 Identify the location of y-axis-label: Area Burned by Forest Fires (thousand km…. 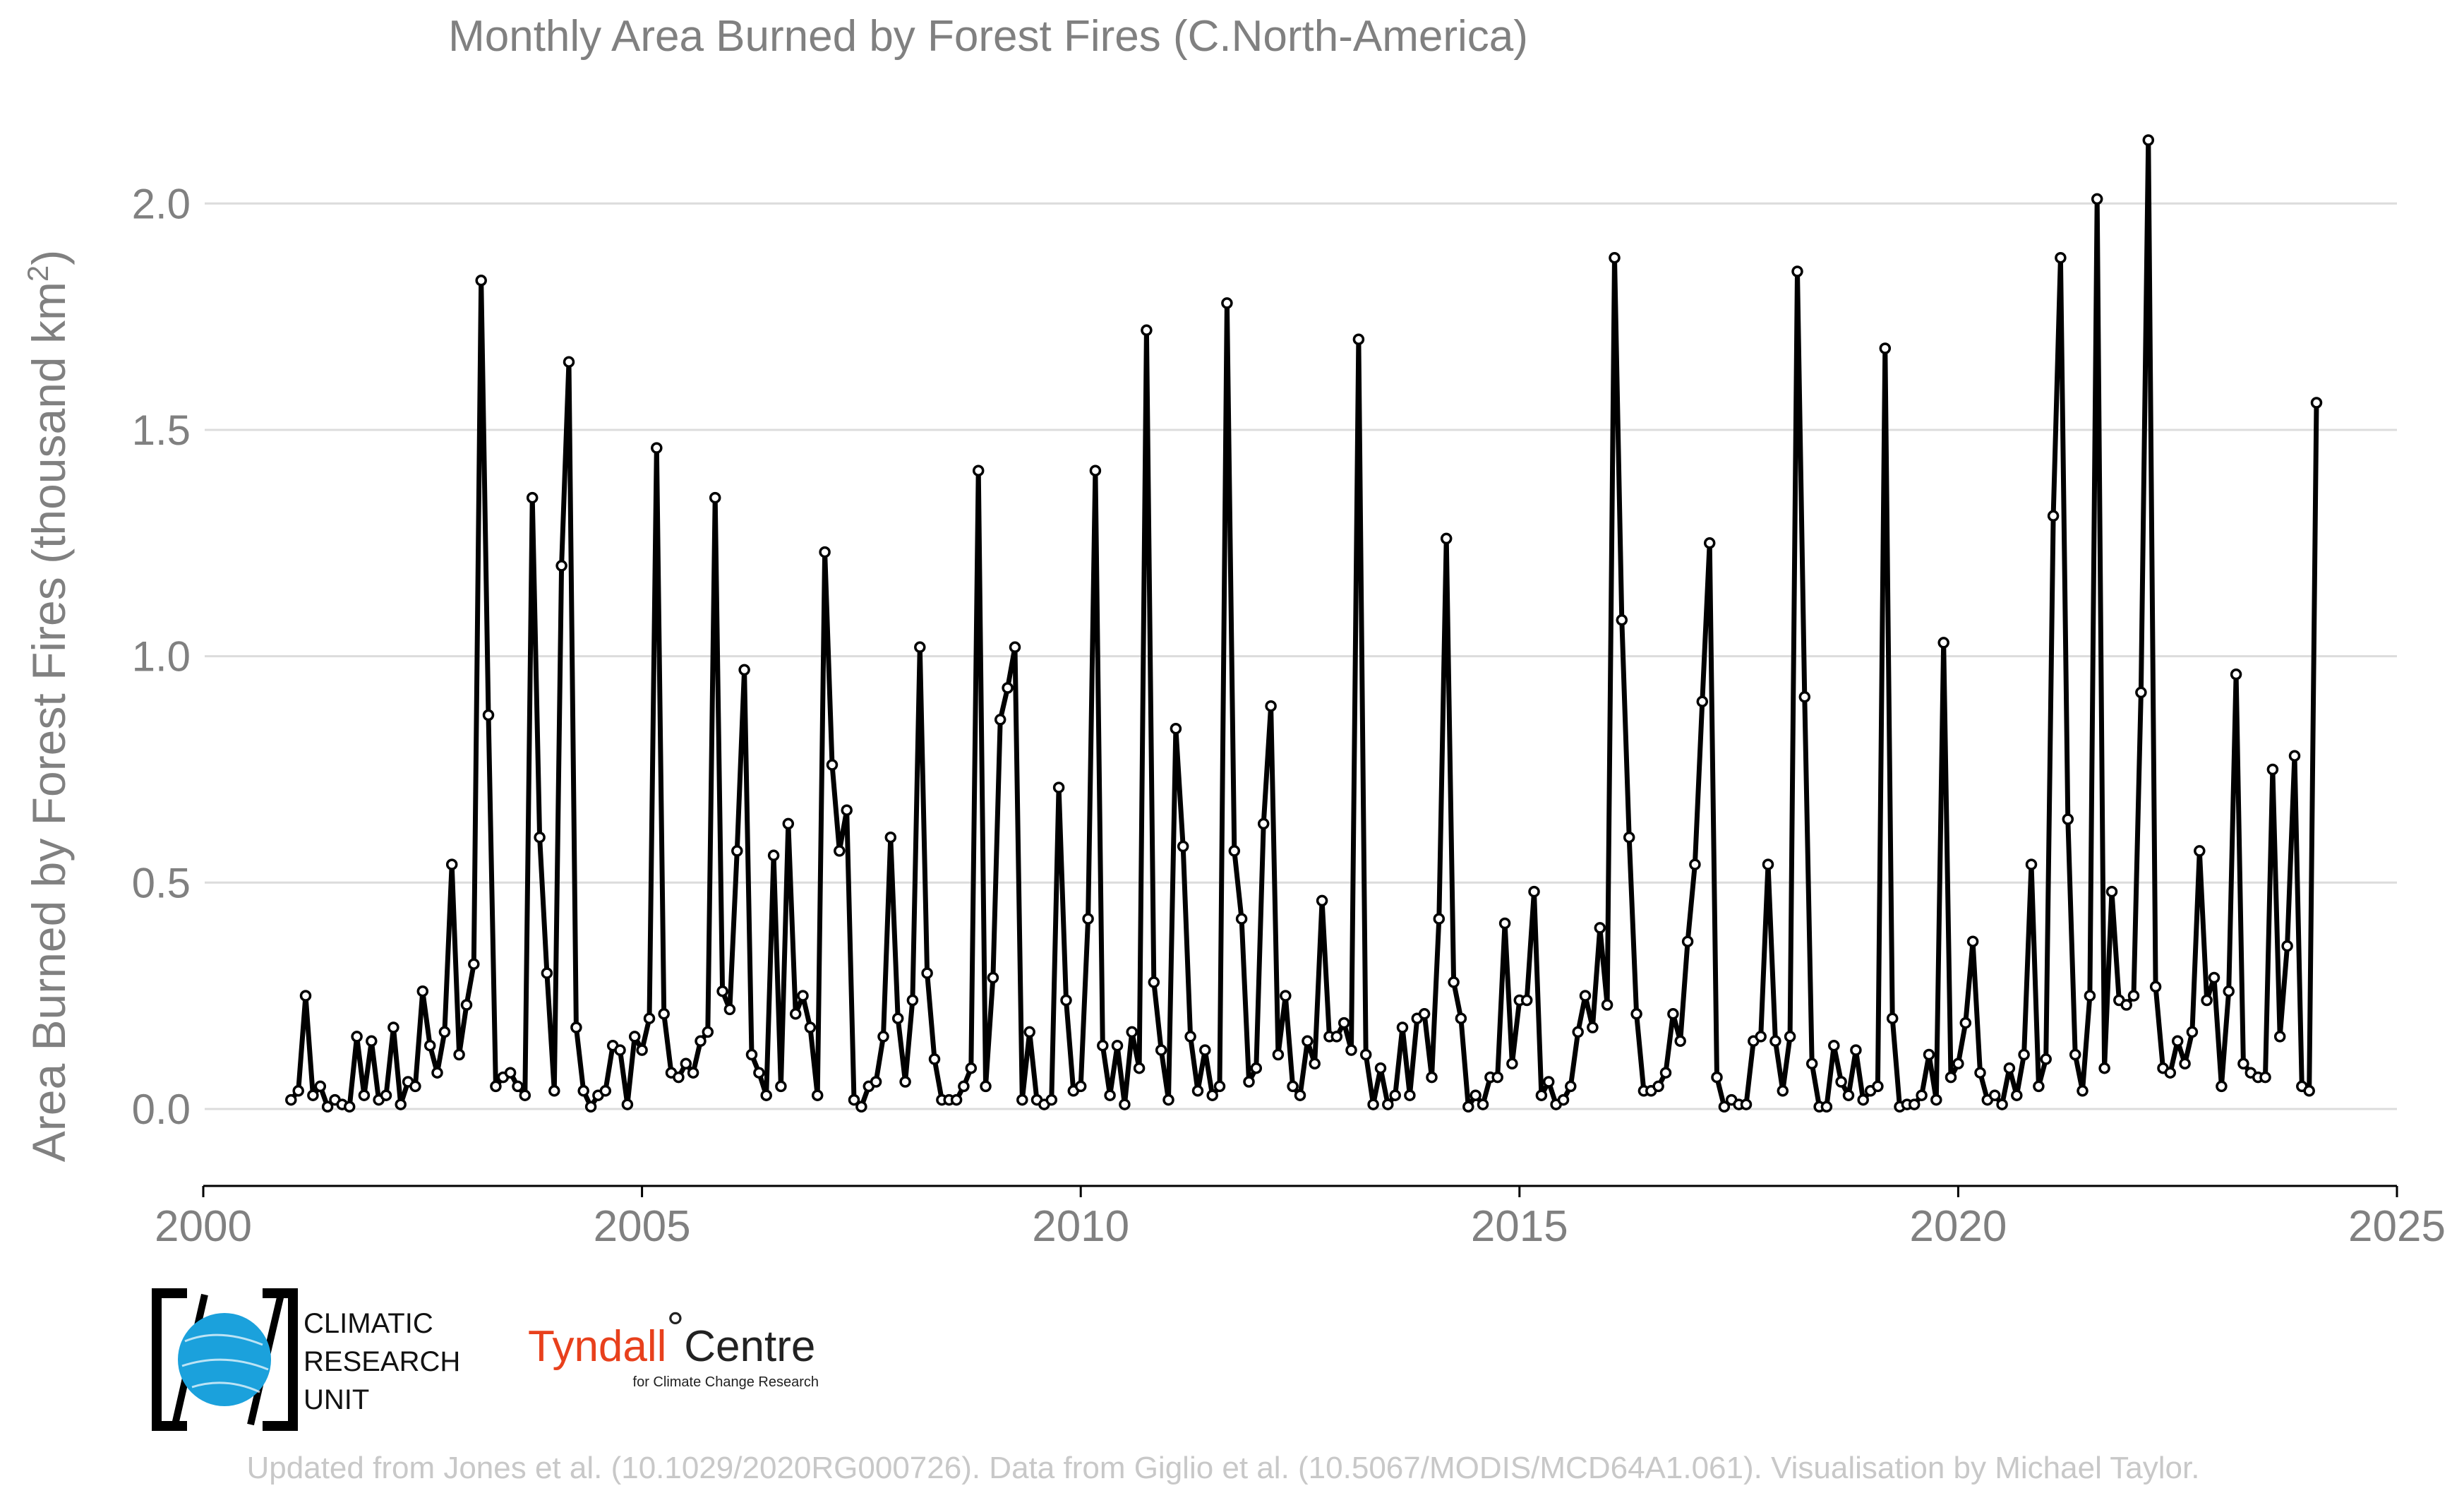
(48, 706).